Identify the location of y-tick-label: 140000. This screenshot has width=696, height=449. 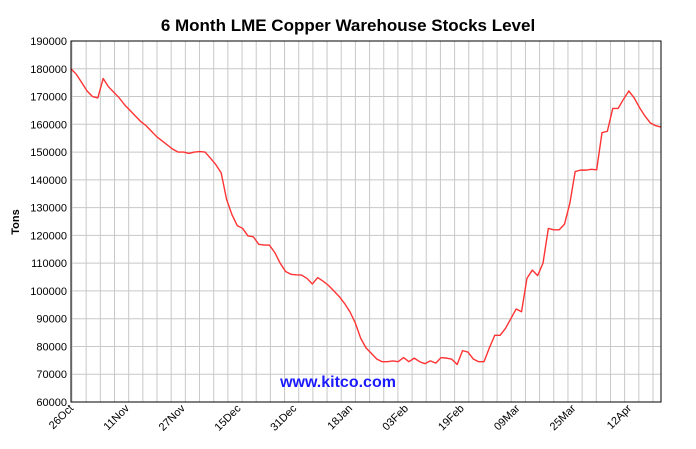
(48, 181).